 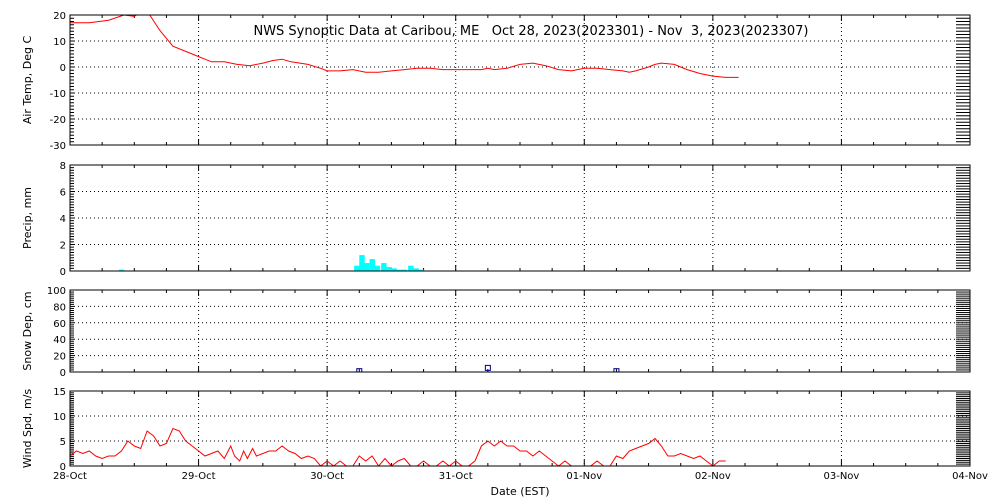 I want to click on y-tick-label: 5, so click(x=63, y=442).